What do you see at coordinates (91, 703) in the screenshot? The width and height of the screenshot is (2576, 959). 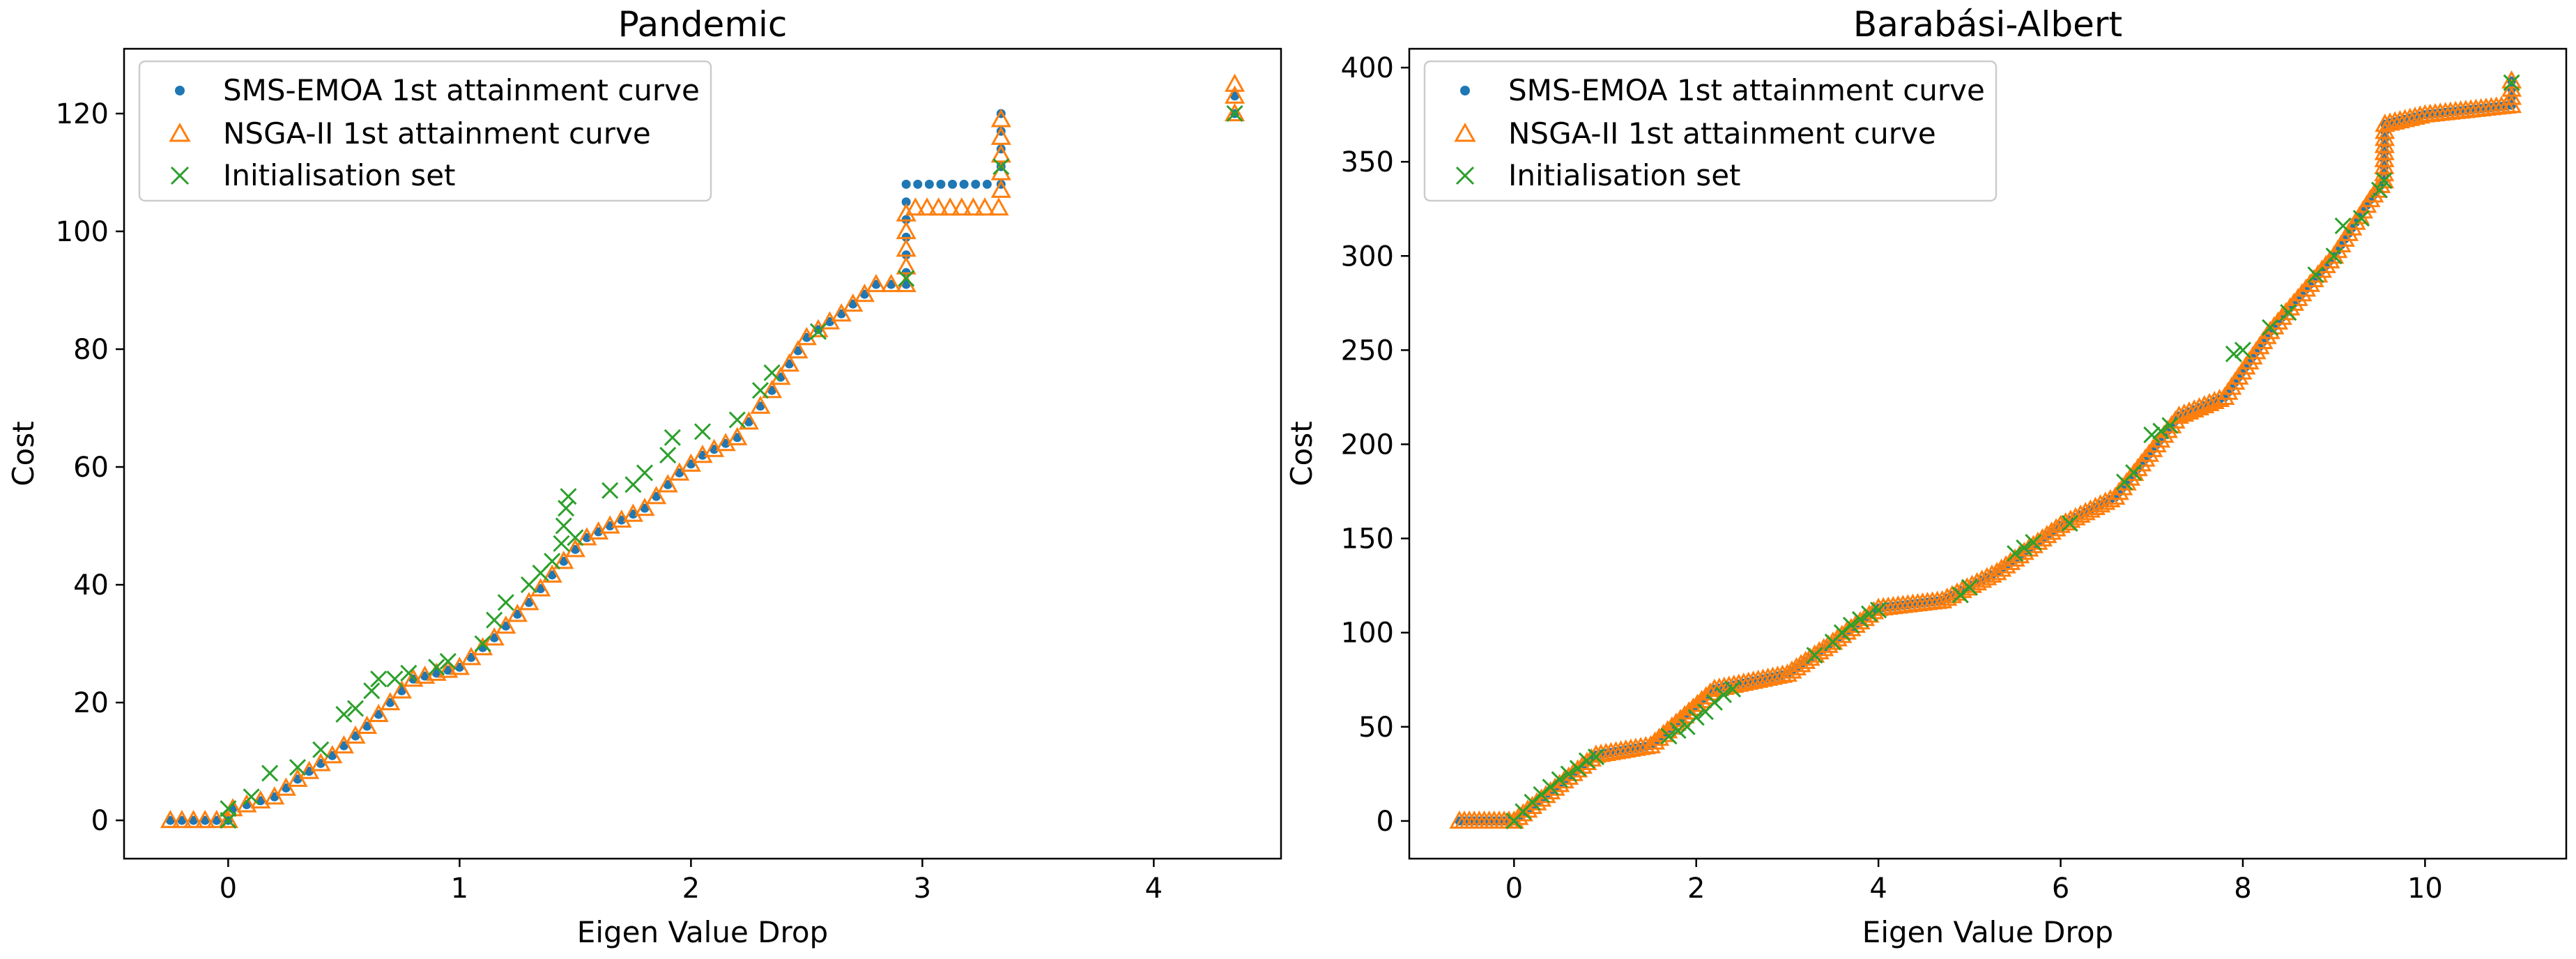 I see `y-tick-label: 20` at bounding box center [91, 703].